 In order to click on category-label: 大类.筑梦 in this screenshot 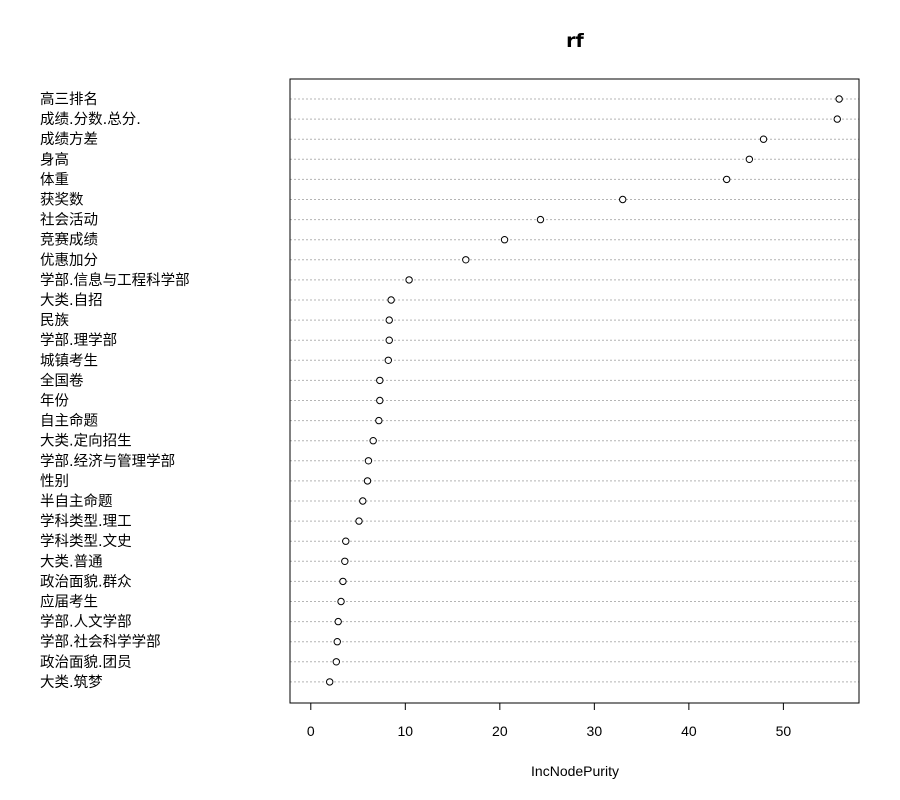, I will do `click(71, 682)`.